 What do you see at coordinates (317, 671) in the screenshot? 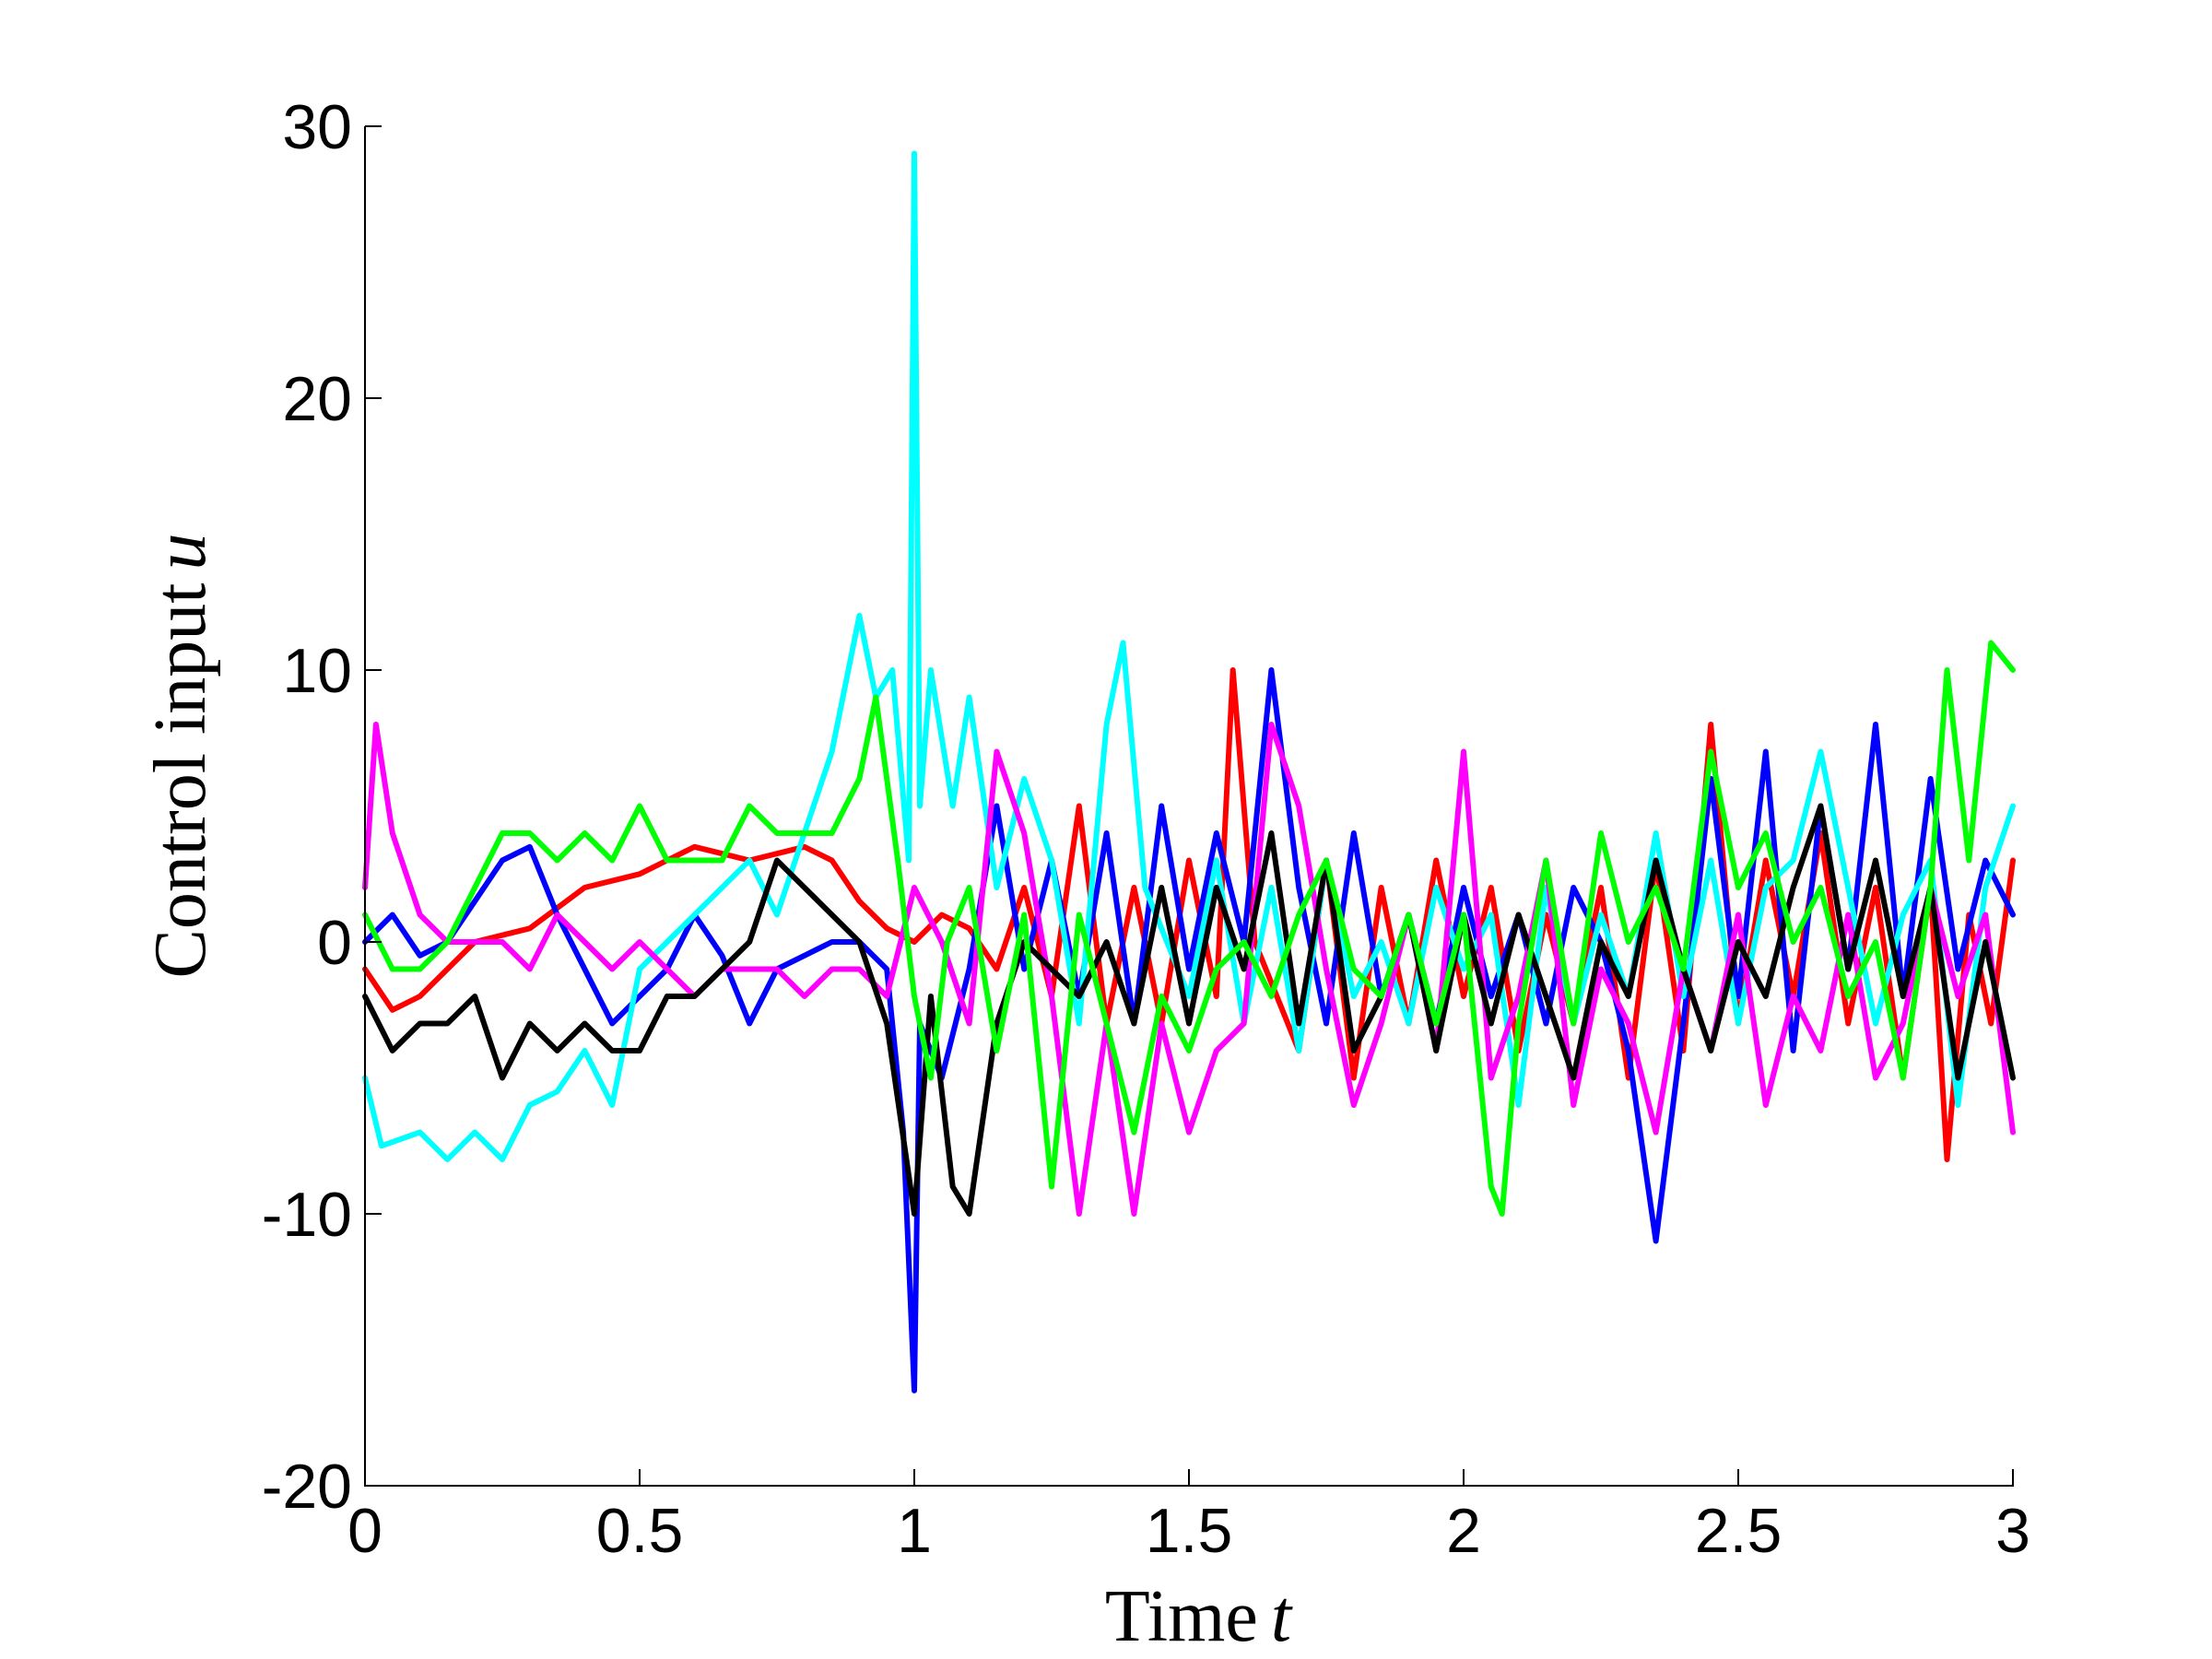
I see `y-tick-label: 10` at bounding box center [317, 671].